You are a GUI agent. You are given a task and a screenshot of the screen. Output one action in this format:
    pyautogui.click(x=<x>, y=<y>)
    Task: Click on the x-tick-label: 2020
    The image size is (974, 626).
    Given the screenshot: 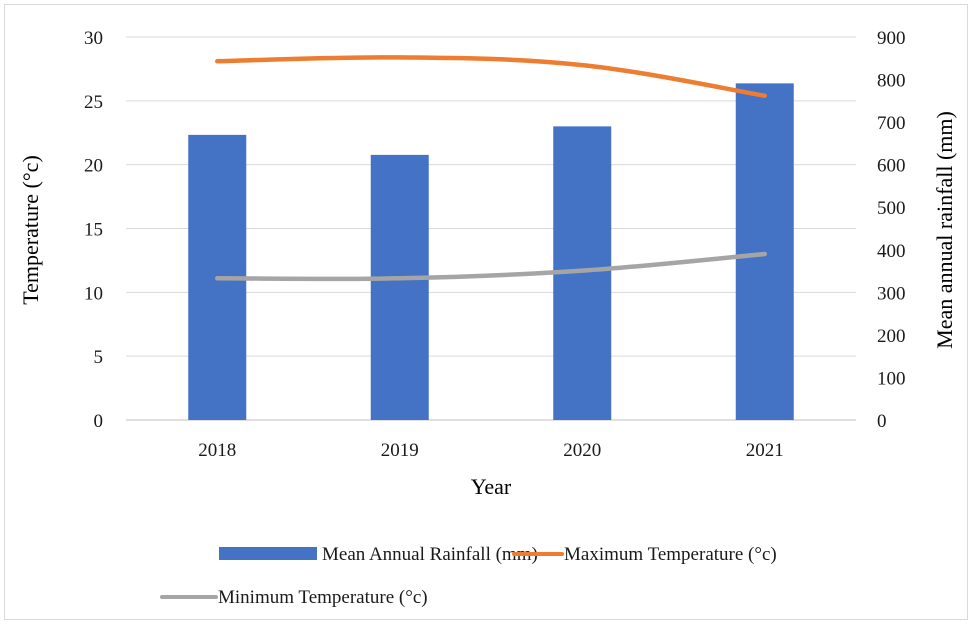 What is the action you would take?
    pyautogui.click(x=582, y=450)
    